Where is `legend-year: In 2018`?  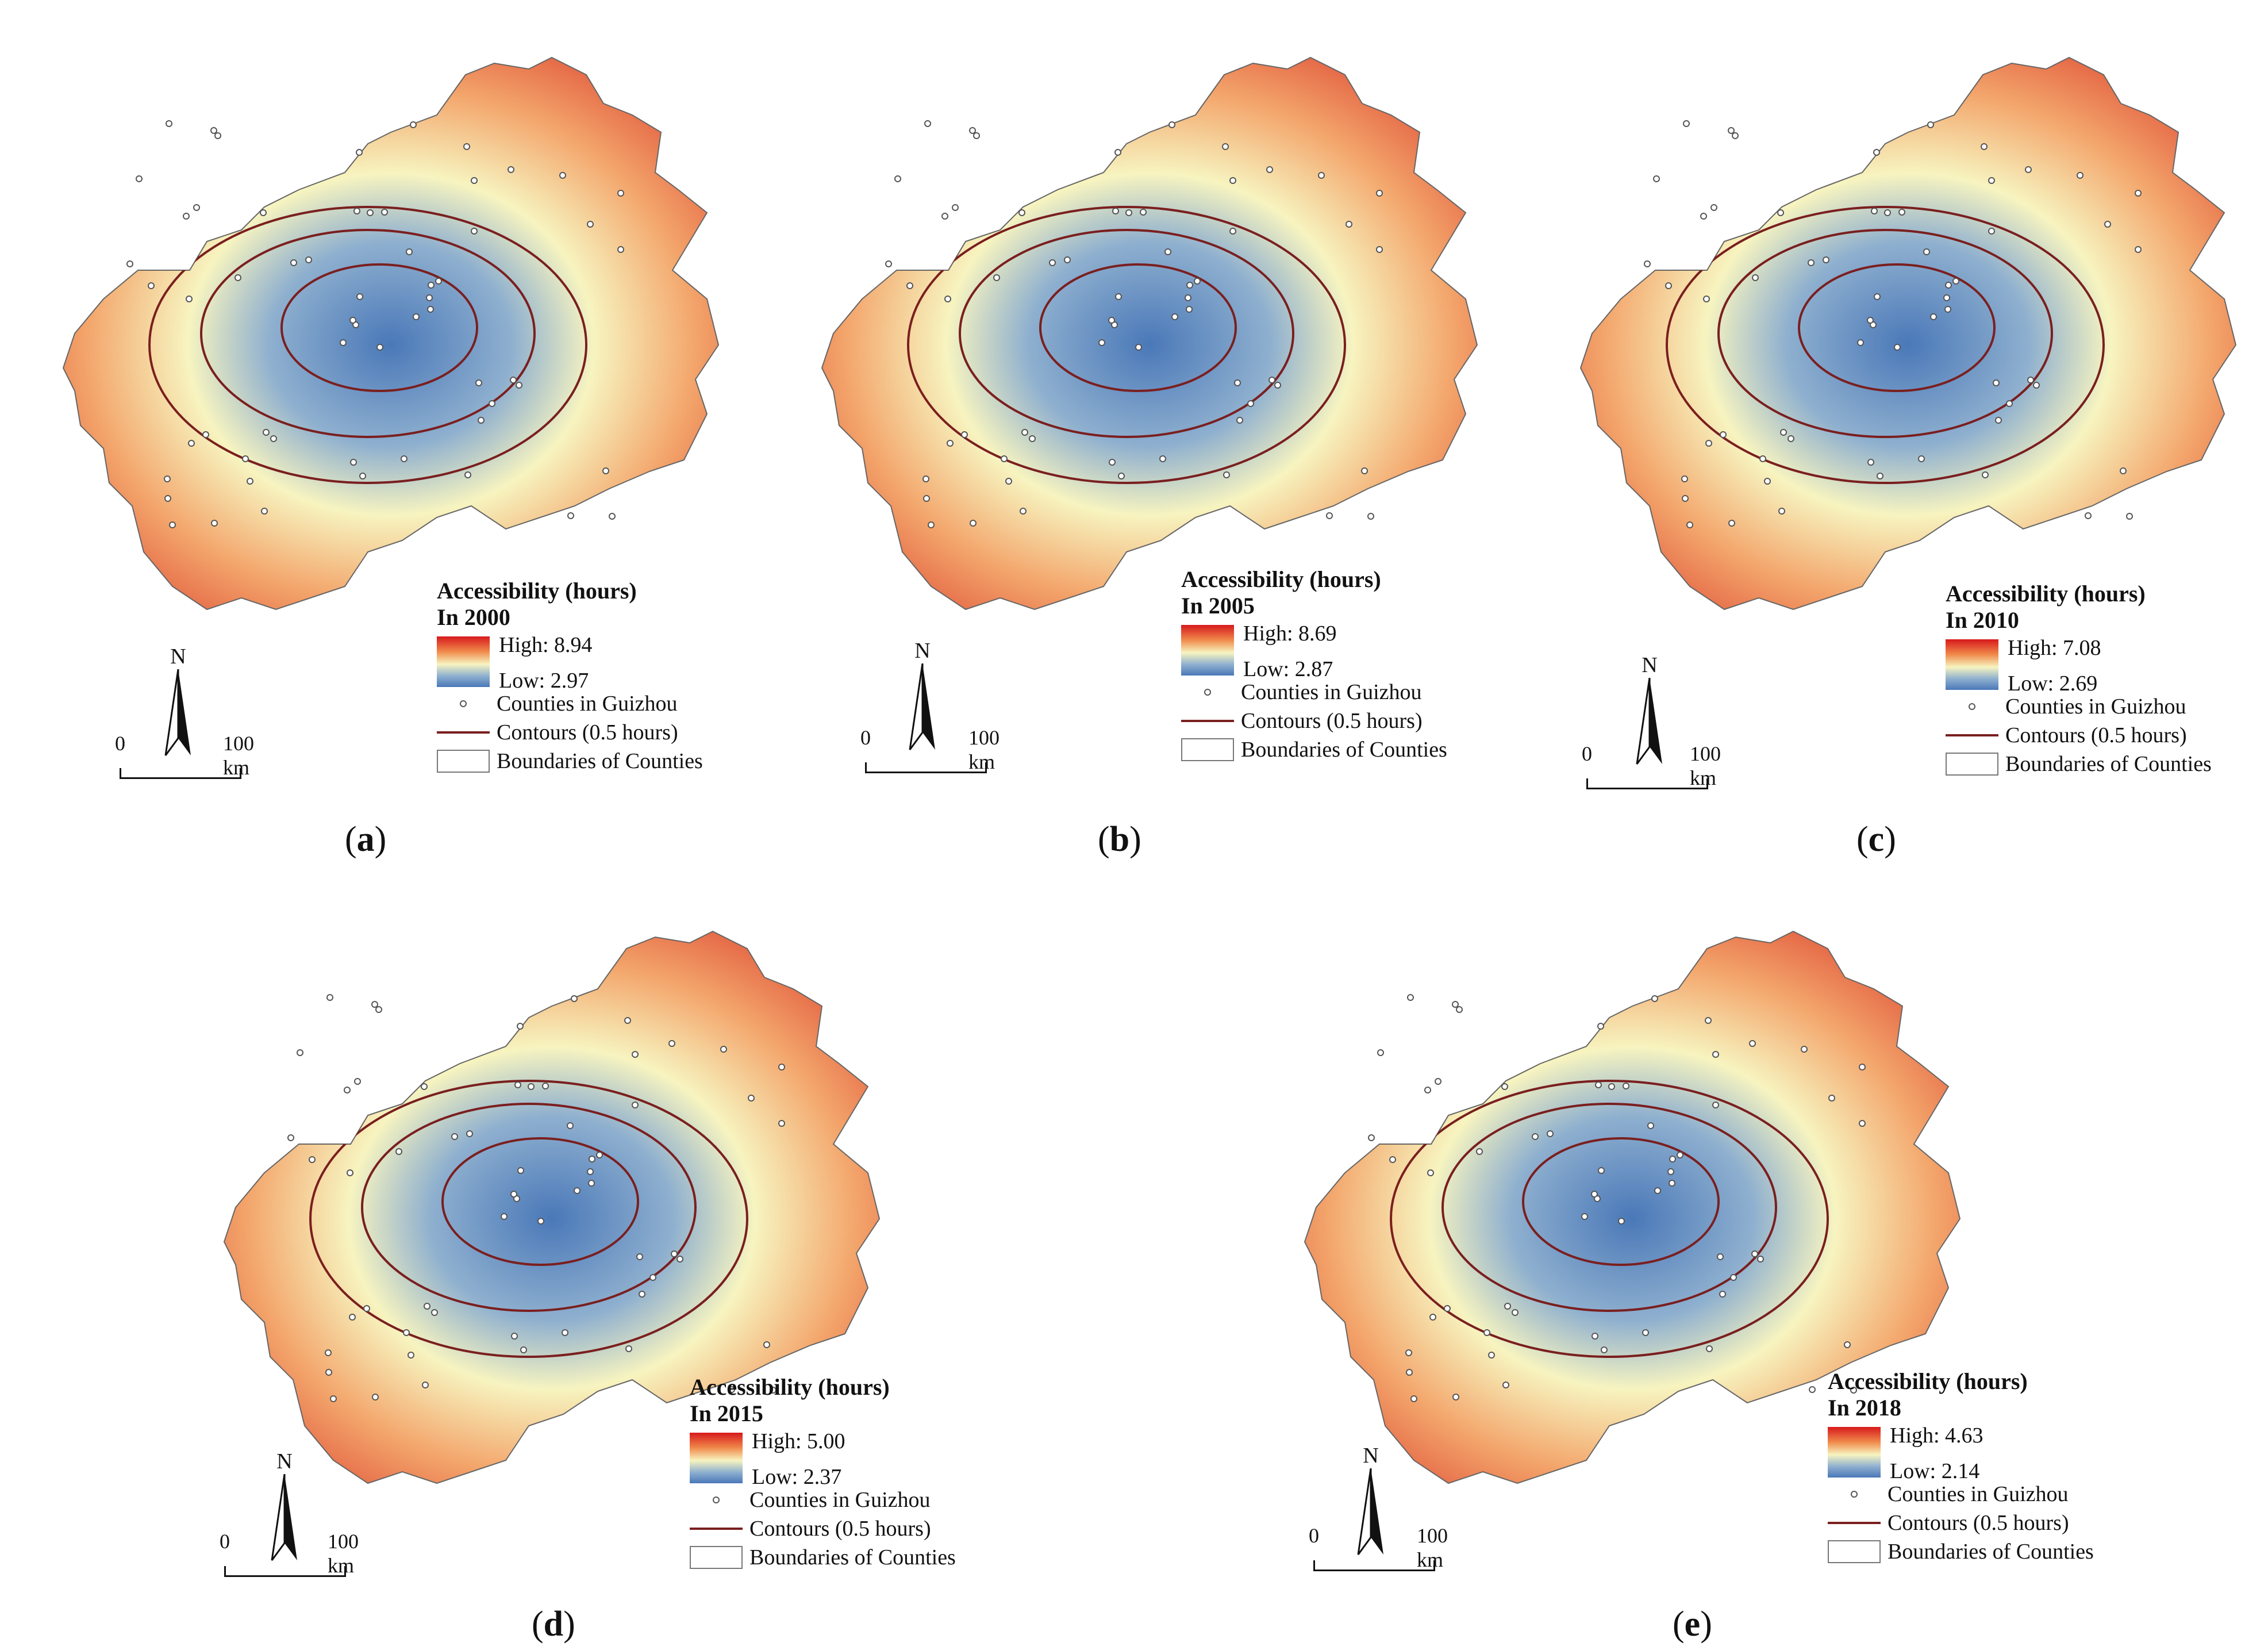 legend-year: In 2018 is located at coordinates (1864, 1408).